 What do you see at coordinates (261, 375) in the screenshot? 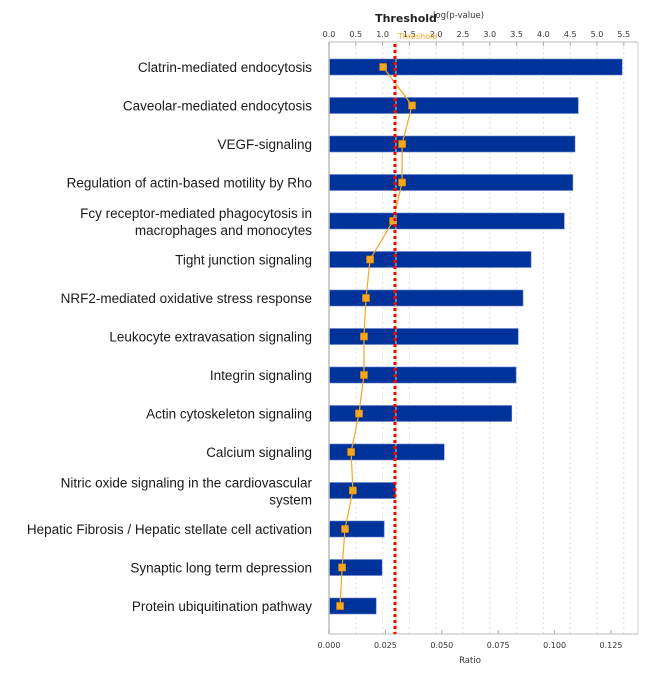
I see `category-label: Integrin signaling` at bounding box center [261, 375].